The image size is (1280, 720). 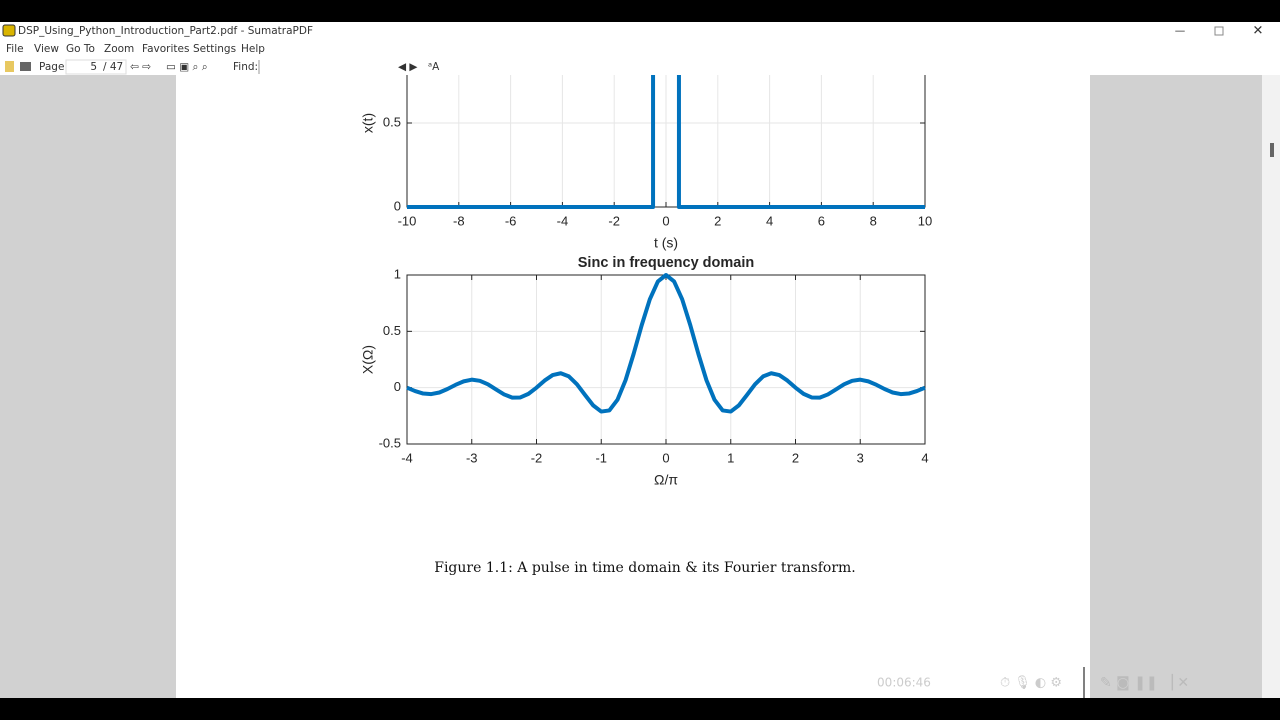 What do you see at coordinates (511, 220) in the screenshot?
I see `x-tick-label: -6` at bounding box center [511, 220].